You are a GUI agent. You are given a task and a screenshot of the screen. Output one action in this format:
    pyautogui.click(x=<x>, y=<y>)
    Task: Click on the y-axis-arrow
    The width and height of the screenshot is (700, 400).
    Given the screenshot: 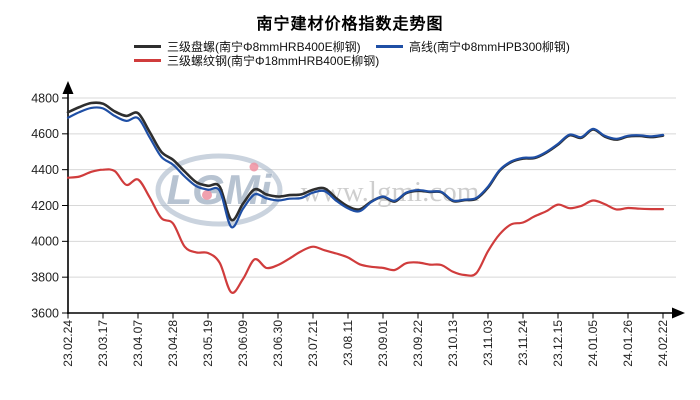 What is the action you would take?
    pyautogui.click(x=68, y=87)
    